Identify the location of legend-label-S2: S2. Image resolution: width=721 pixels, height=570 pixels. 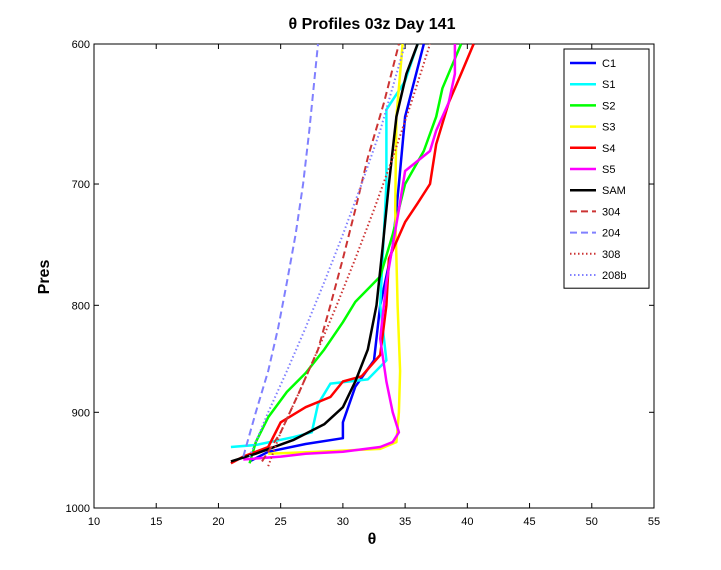
(608, 106).